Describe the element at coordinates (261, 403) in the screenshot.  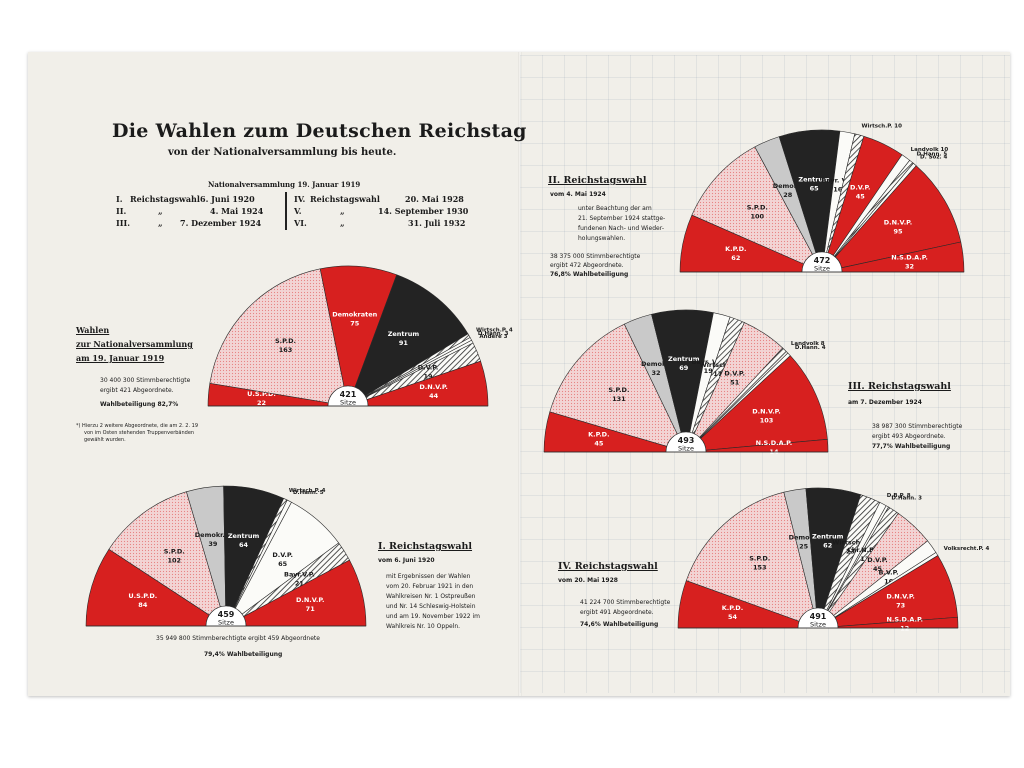
I see `slice-value-nv-0: 22` at that location.